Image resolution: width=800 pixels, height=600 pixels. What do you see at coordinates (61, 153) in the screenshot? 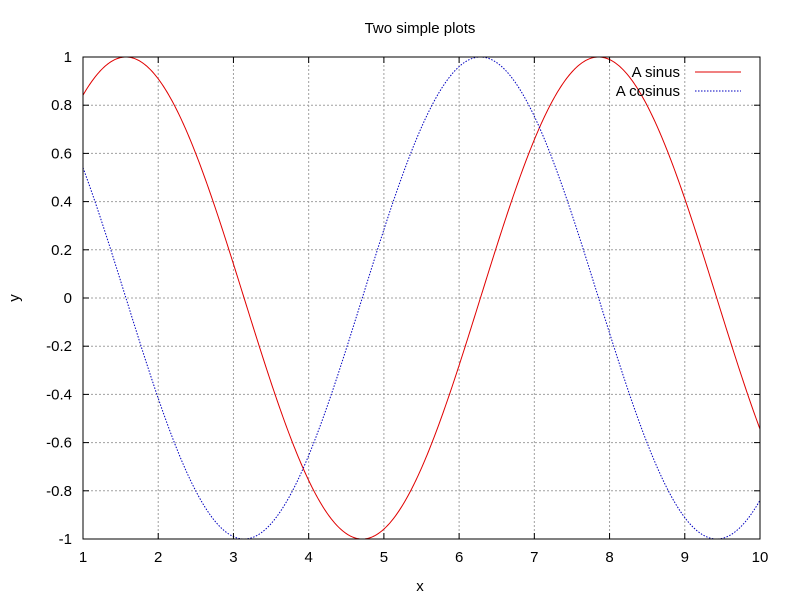
I see `y-tick-label: 0.6` at bounding box center [61, 153].